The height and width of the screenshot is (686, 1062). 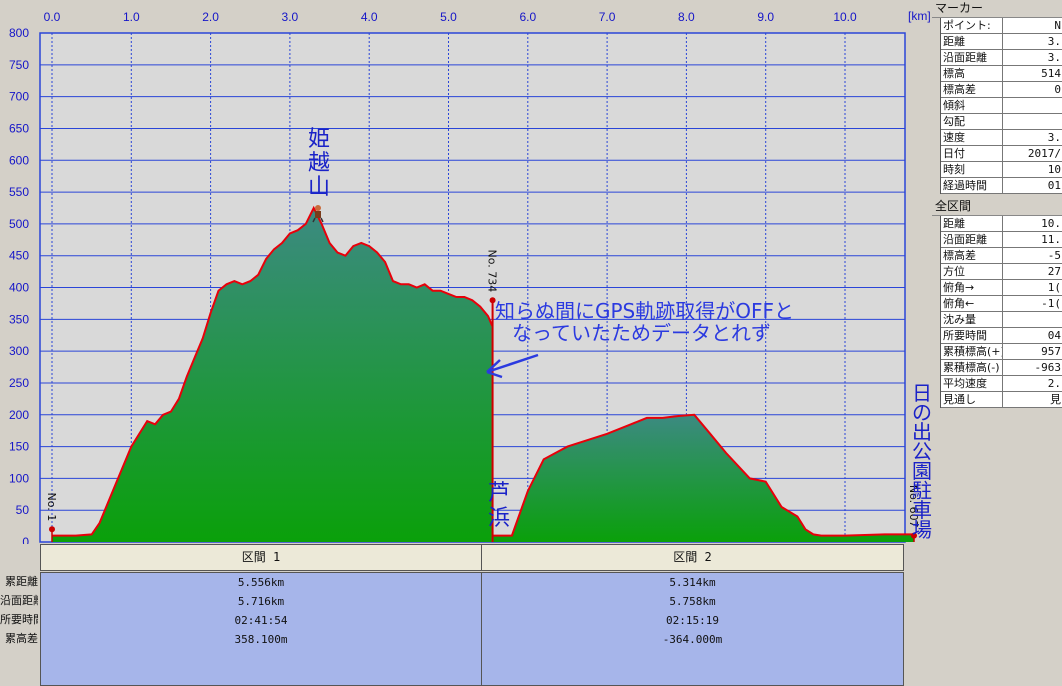 I want to click on info-row: 沿面距離 11., so click(x=1001, y=240).